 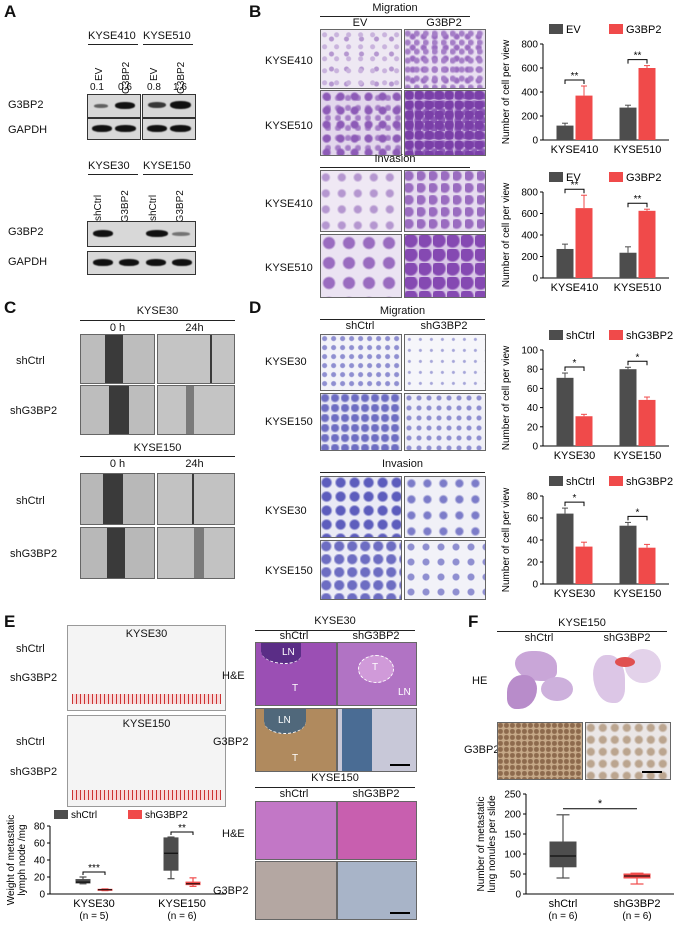 I want to click on row-label-kyse30: KYSE30, so click(x=286, y=362).